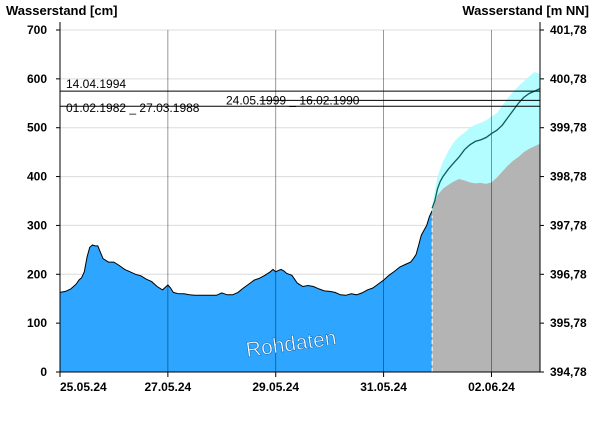 This screenshot has width=600, height=426. I want to click on left-tick-label: 0, so click(43, 372).